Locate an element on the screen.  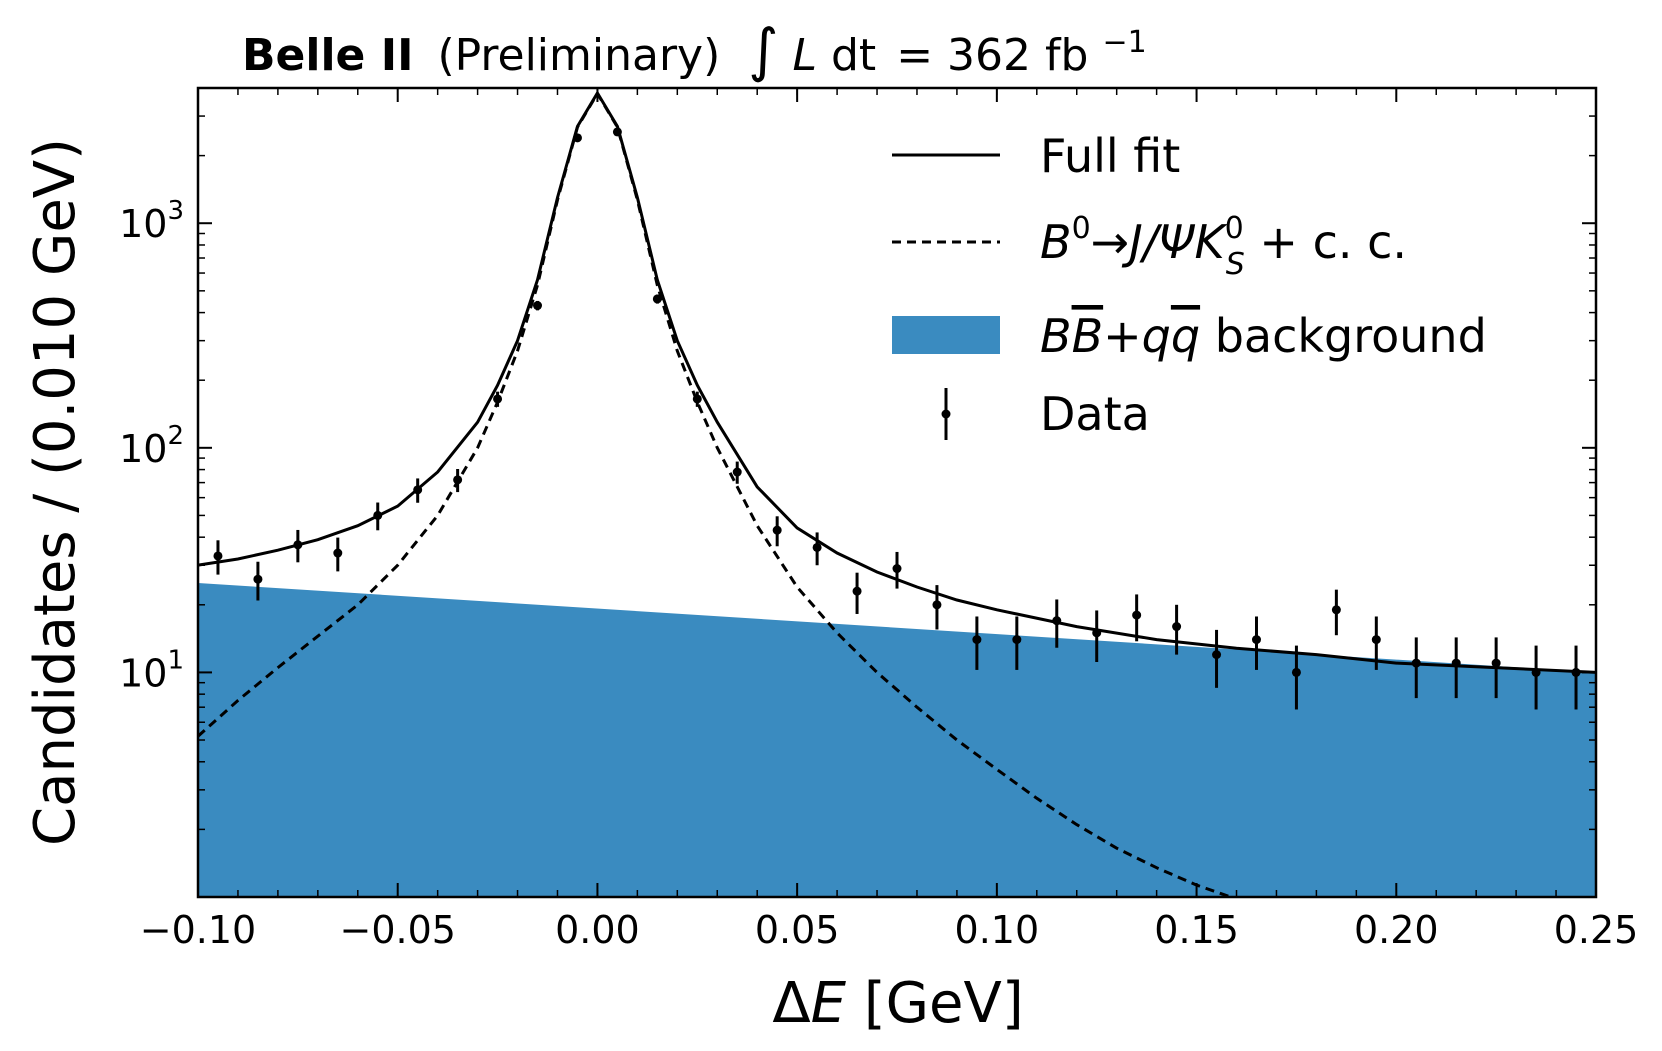
x-tick-label: −0.05 is located at coordinates (397, 930).